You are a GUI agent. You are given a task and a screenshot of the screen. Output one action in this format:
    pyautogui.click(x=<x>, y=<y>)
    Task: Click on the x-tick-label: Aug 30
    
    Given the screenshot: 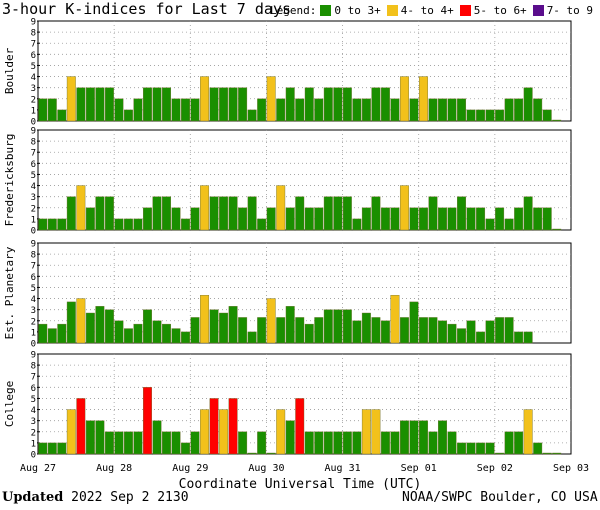 What is the action you would take?
    pyautogui.click(x=266, y=468)
    